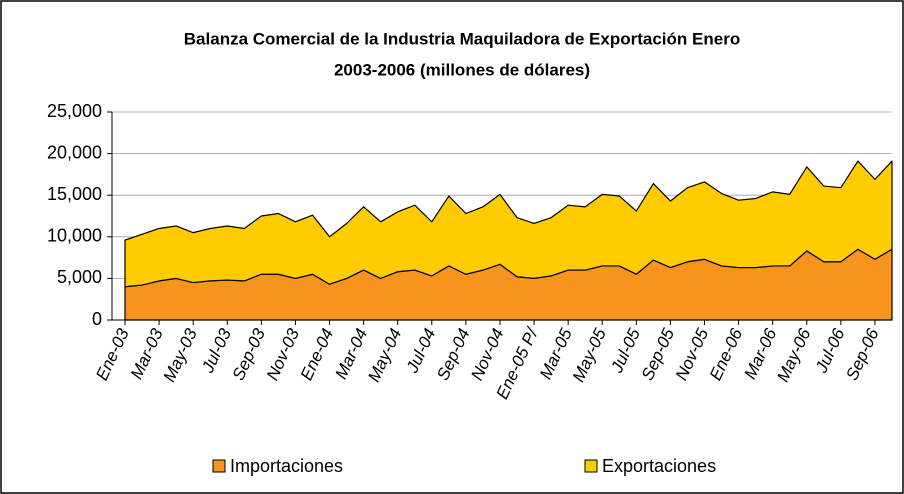 This screenshot has height=494, width=904. Describe the element at coordinates (79, 277) in the screenshot. I see `y-tick-label: 5,000` at that location.